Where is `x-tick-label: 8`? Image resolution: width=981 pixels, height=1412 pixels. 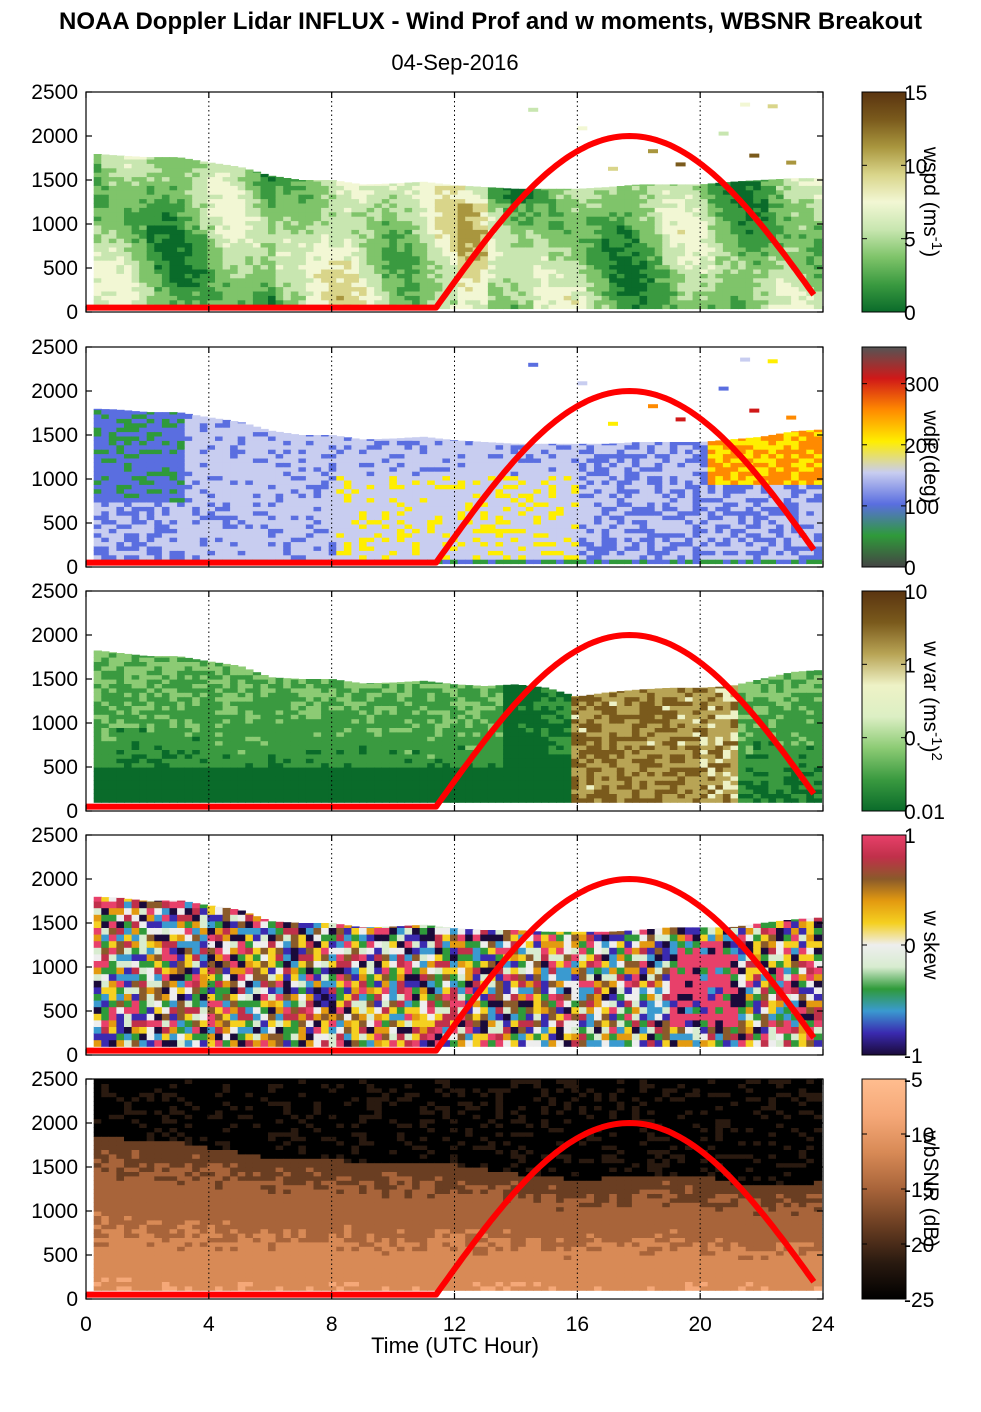
x-tick-label: 8 is located at coordinates (332, 1324).